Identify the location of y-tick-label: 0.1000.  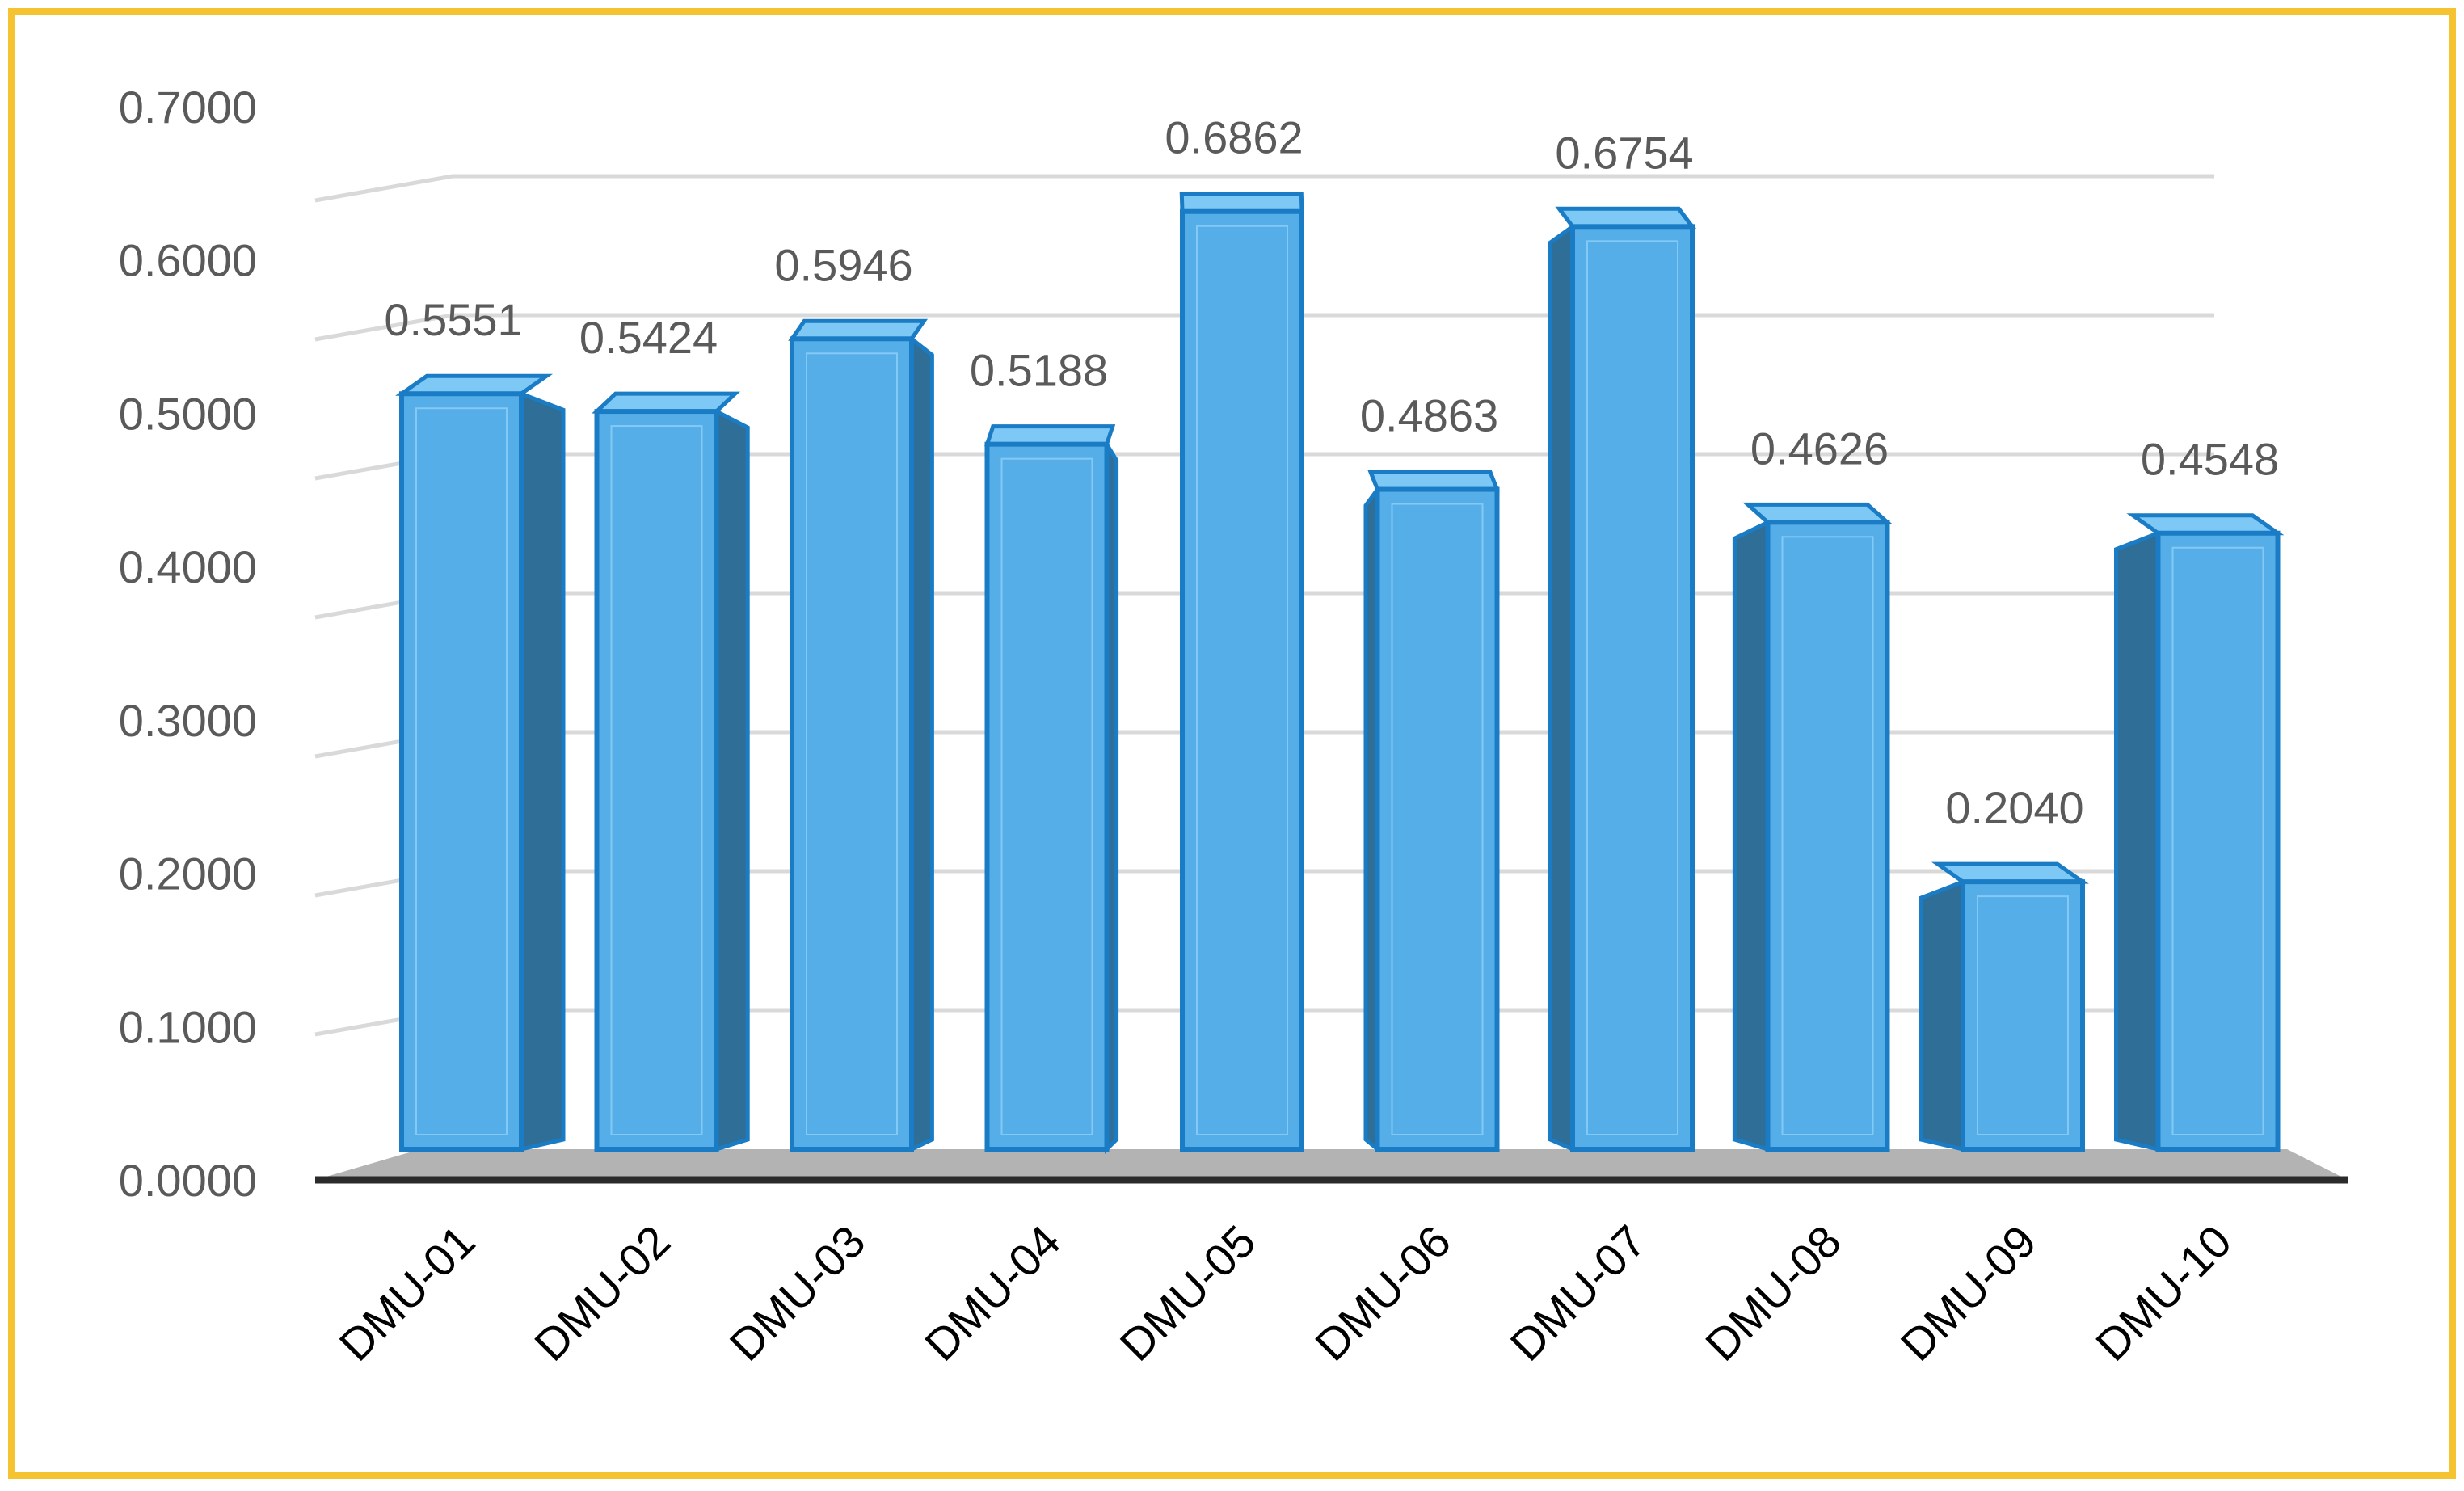
(188, 1026).